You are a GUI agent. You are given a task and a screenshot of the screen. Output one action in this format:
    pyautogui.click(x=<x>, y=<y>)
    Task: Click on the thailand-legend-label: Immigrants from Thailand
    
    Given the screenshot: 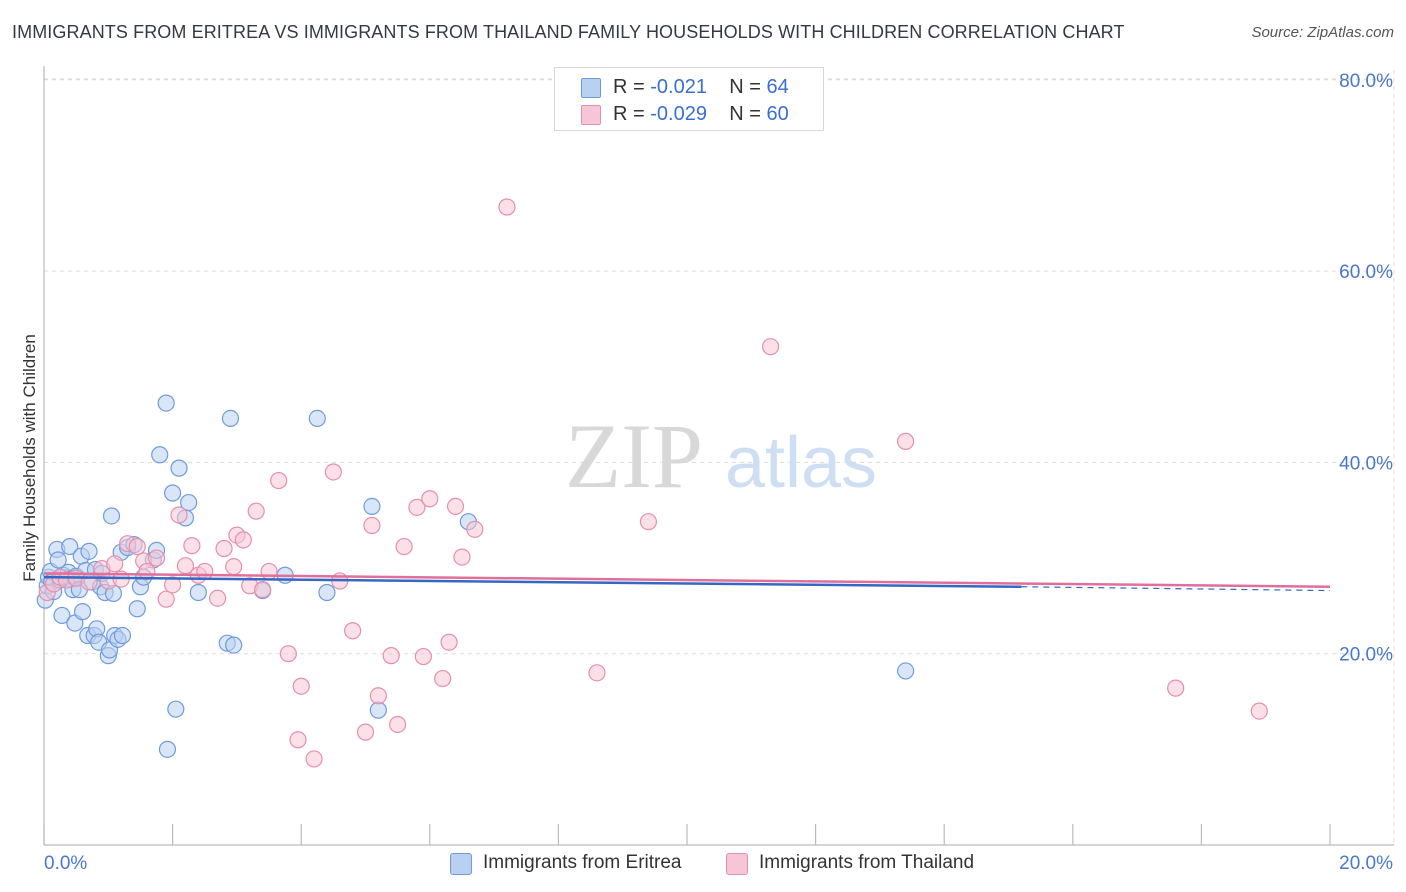 What is the action you would take?
    pyautogui.click(x=867, y=862)
    